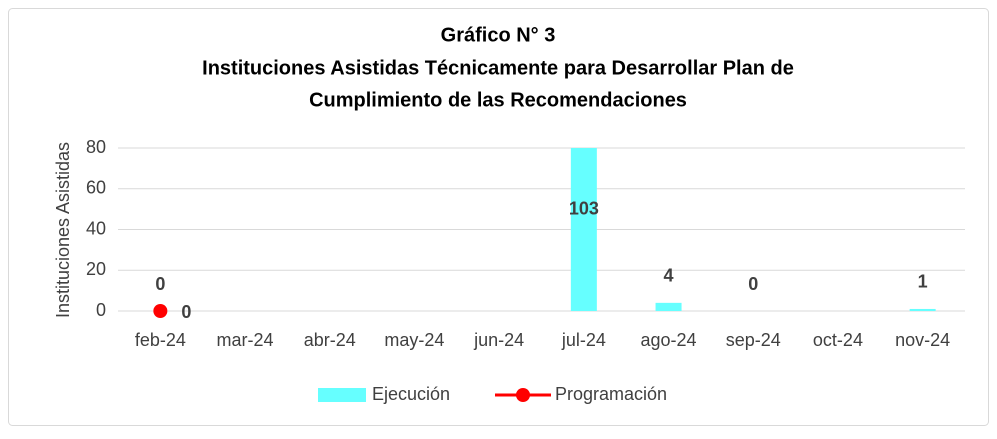 Image resolution: width=997 pixels, height=439 pixels. Describe the element at coordinates (922, 340) in the screenshot. I see `x-tick-label: nov-24` at that location.